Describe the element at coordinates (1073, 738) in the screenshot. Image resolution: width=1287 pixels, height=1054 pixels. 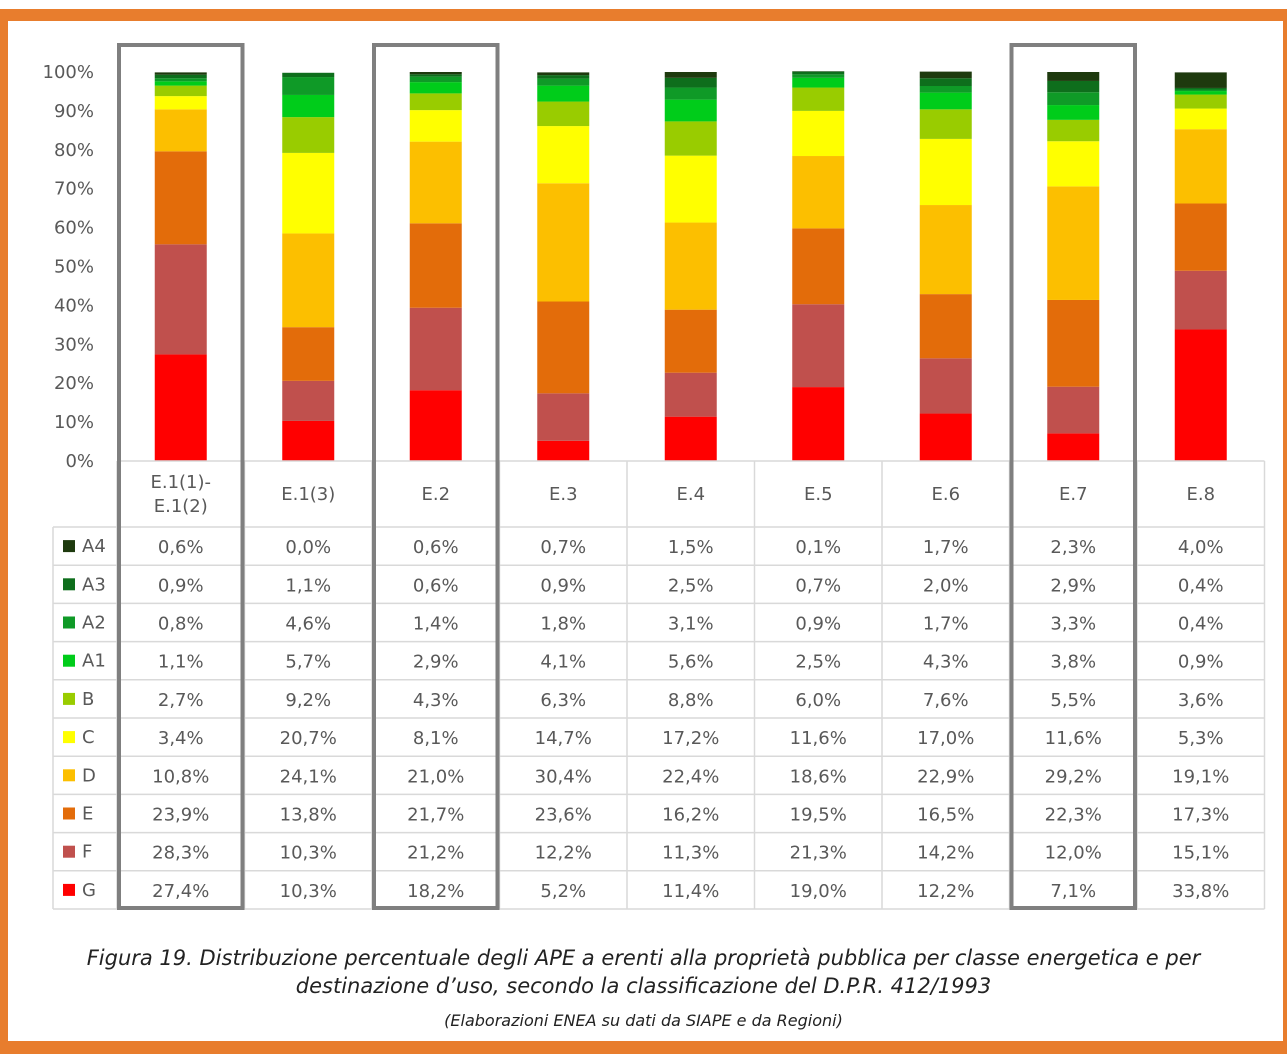
I see `data-label: 11,6%` at that location.